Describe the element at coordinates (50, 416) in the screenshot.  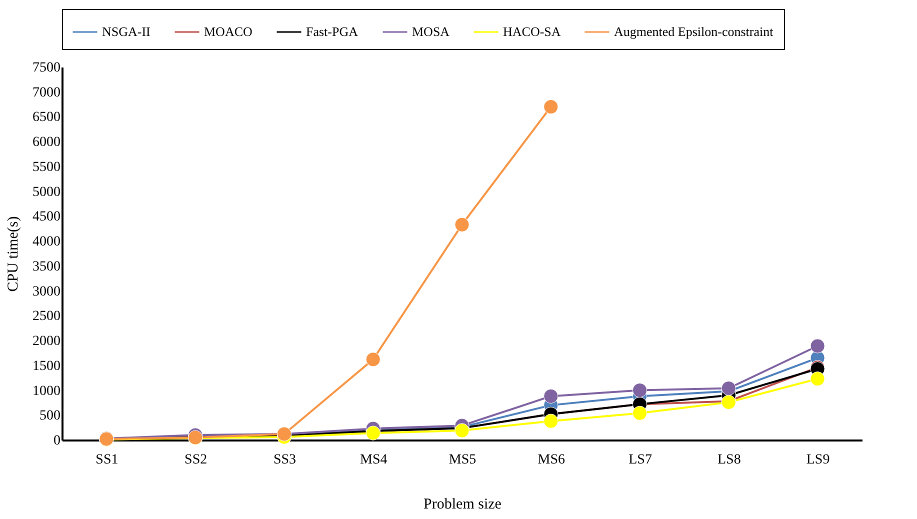
I see `y-tick-label: 500` at that location.